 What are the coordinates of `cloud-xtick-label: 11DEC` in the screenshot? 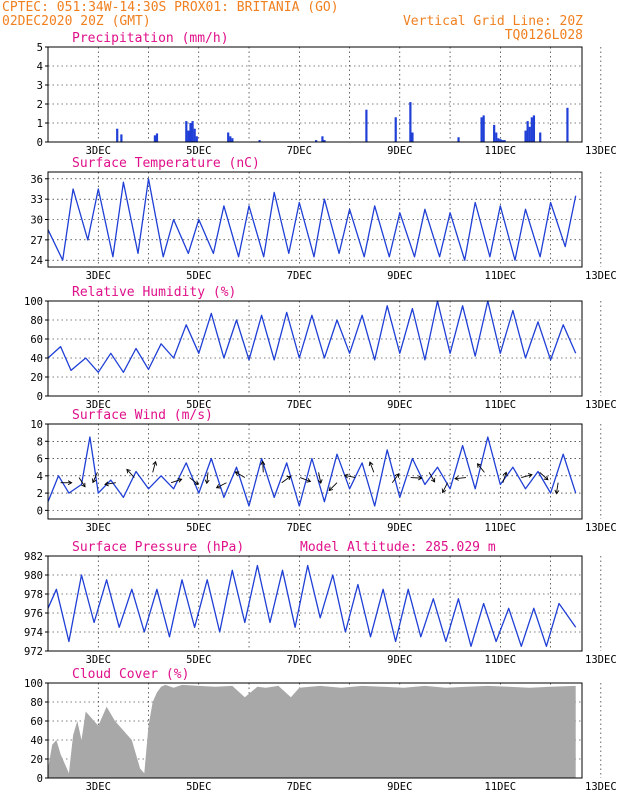 It's located at (501, 787).